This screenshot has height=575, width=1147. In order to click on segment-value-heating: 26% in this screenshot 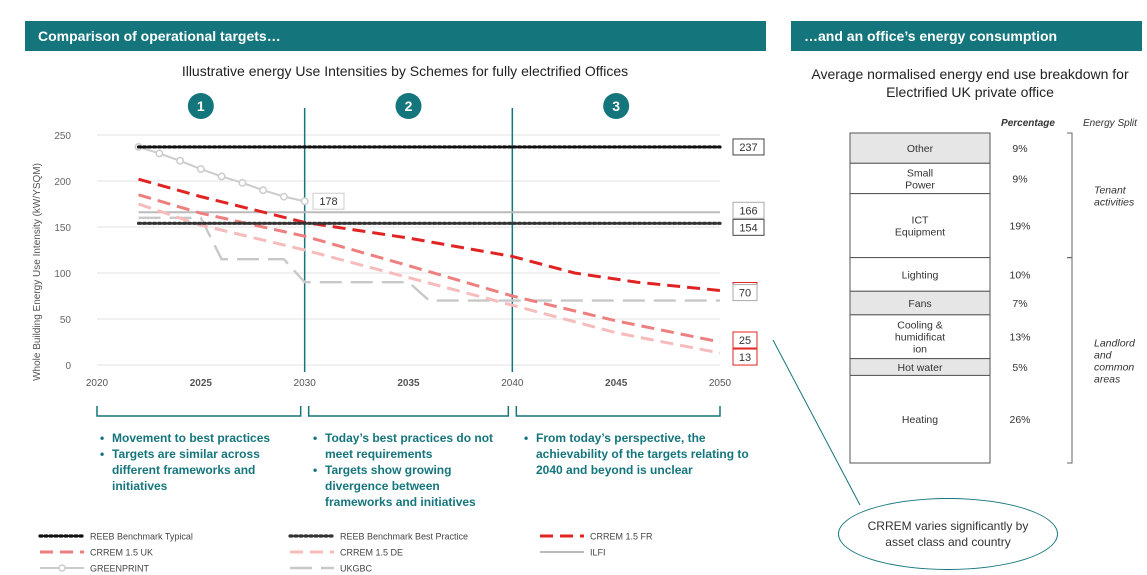, I will do `click(1019, 420)`.